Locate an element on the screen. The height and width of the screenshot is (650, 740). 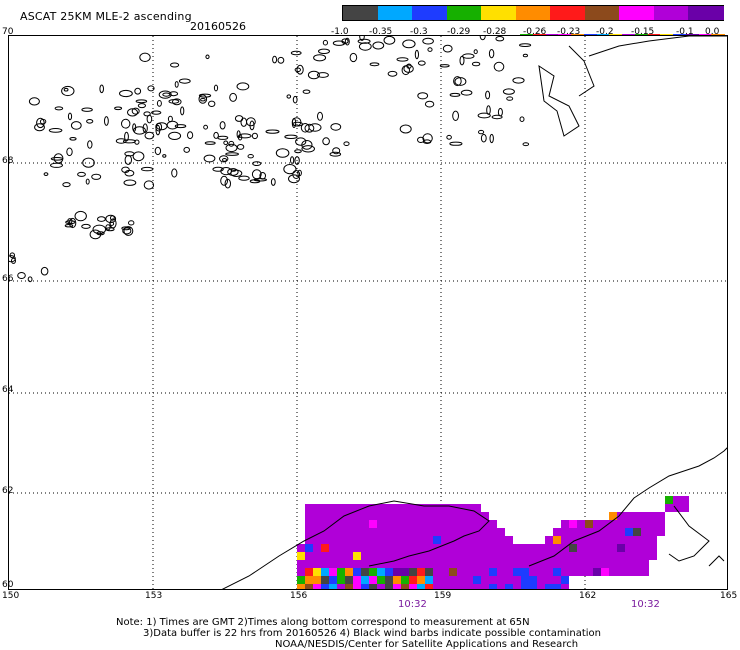
coastline-segment is located at coordinates (689, 533).